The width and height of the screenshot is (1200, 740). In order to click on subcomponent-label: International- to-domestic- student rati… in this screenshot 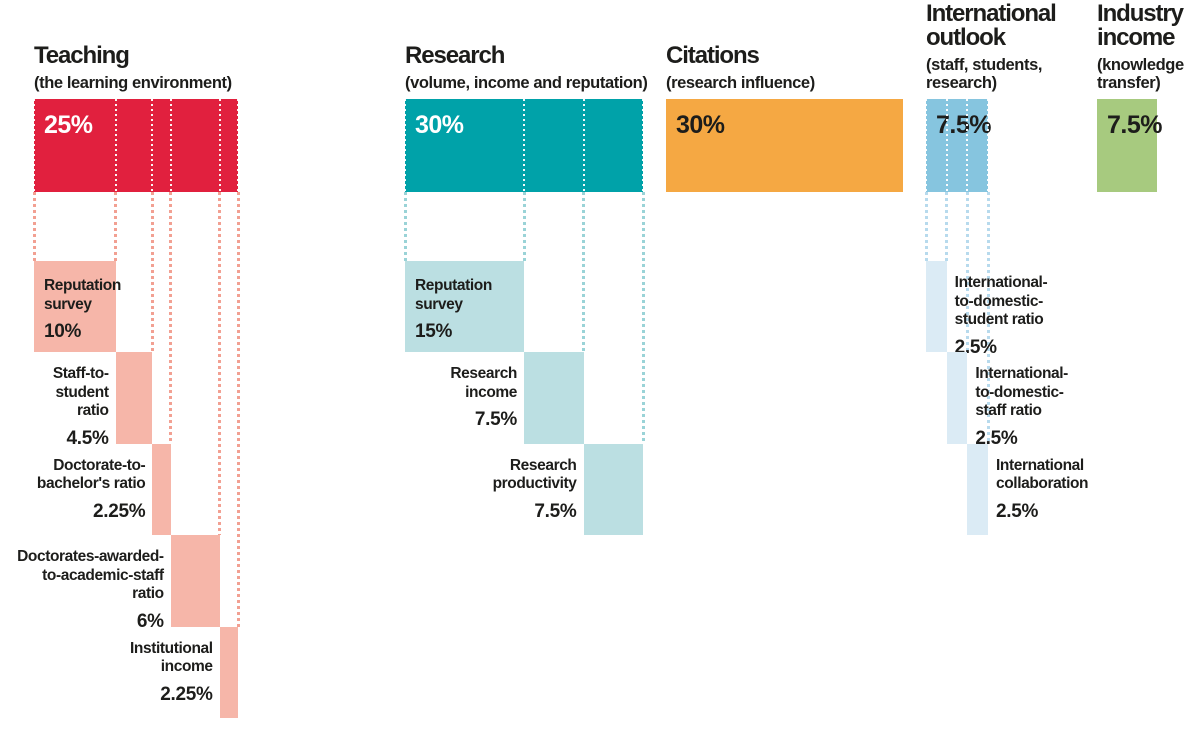, I will do `click(1001, 301)`.